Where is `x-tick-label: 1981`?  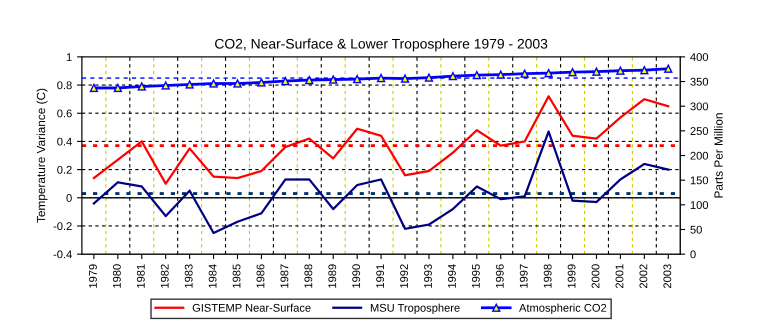 x-tick-label: 1981 is located at coordinates (140, 276).